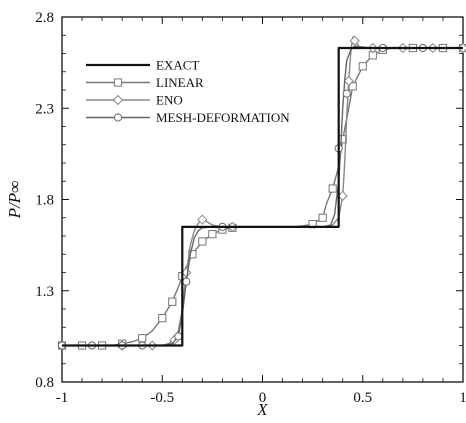  Describe the element at coordinates (180, 82) in the screenshot. I see `legend-label: LINEAR` at that location.